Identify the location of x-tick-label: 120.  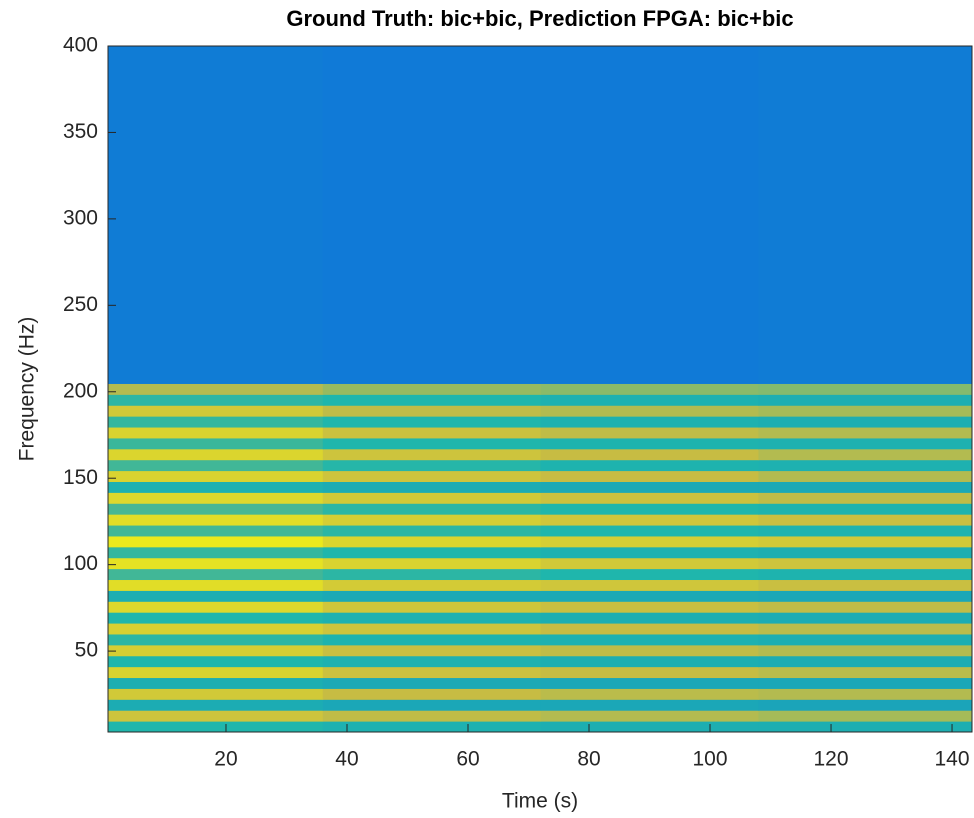
(831, 759).